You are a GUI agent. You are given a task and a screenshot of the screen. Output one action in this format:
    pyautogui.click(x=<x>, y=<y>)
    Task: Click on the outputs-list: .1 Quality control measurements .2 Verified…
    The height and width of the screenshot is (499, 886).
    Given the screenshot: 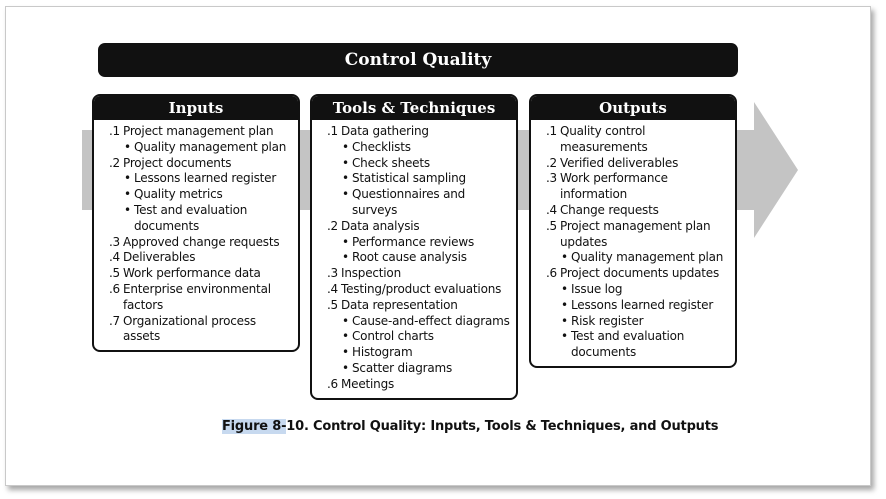 What is the action you would take?
    pyautogui.click(x=633, y=240)
    